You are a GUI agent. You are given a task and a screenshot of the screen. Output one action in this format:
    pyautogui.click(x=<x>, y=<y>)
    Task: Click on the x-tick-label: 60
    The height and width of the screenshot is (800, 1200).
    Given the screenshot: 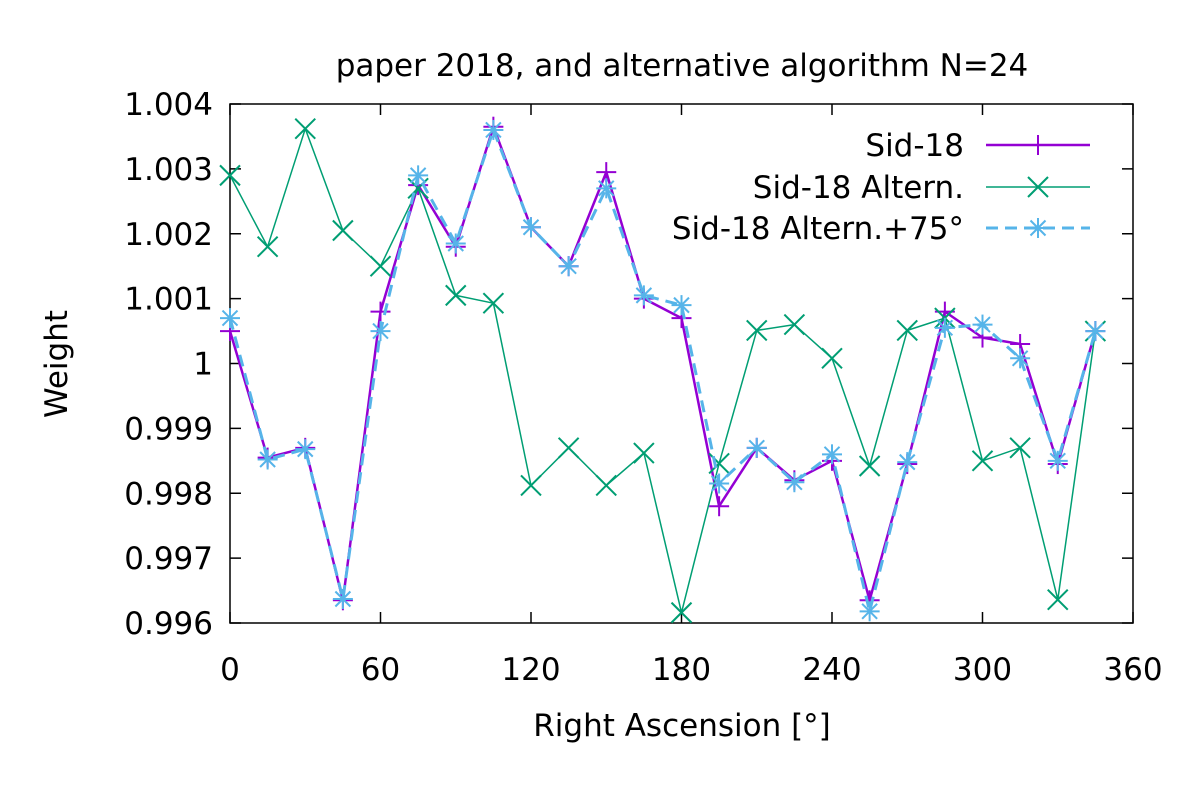 What is the action you would take?
    pyautogui.click(x=380, y=670)
    